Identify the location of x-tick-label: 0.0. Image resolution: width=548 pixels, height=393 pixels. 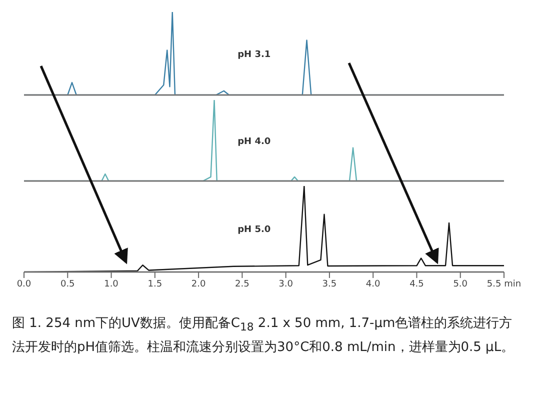
(24, 284).